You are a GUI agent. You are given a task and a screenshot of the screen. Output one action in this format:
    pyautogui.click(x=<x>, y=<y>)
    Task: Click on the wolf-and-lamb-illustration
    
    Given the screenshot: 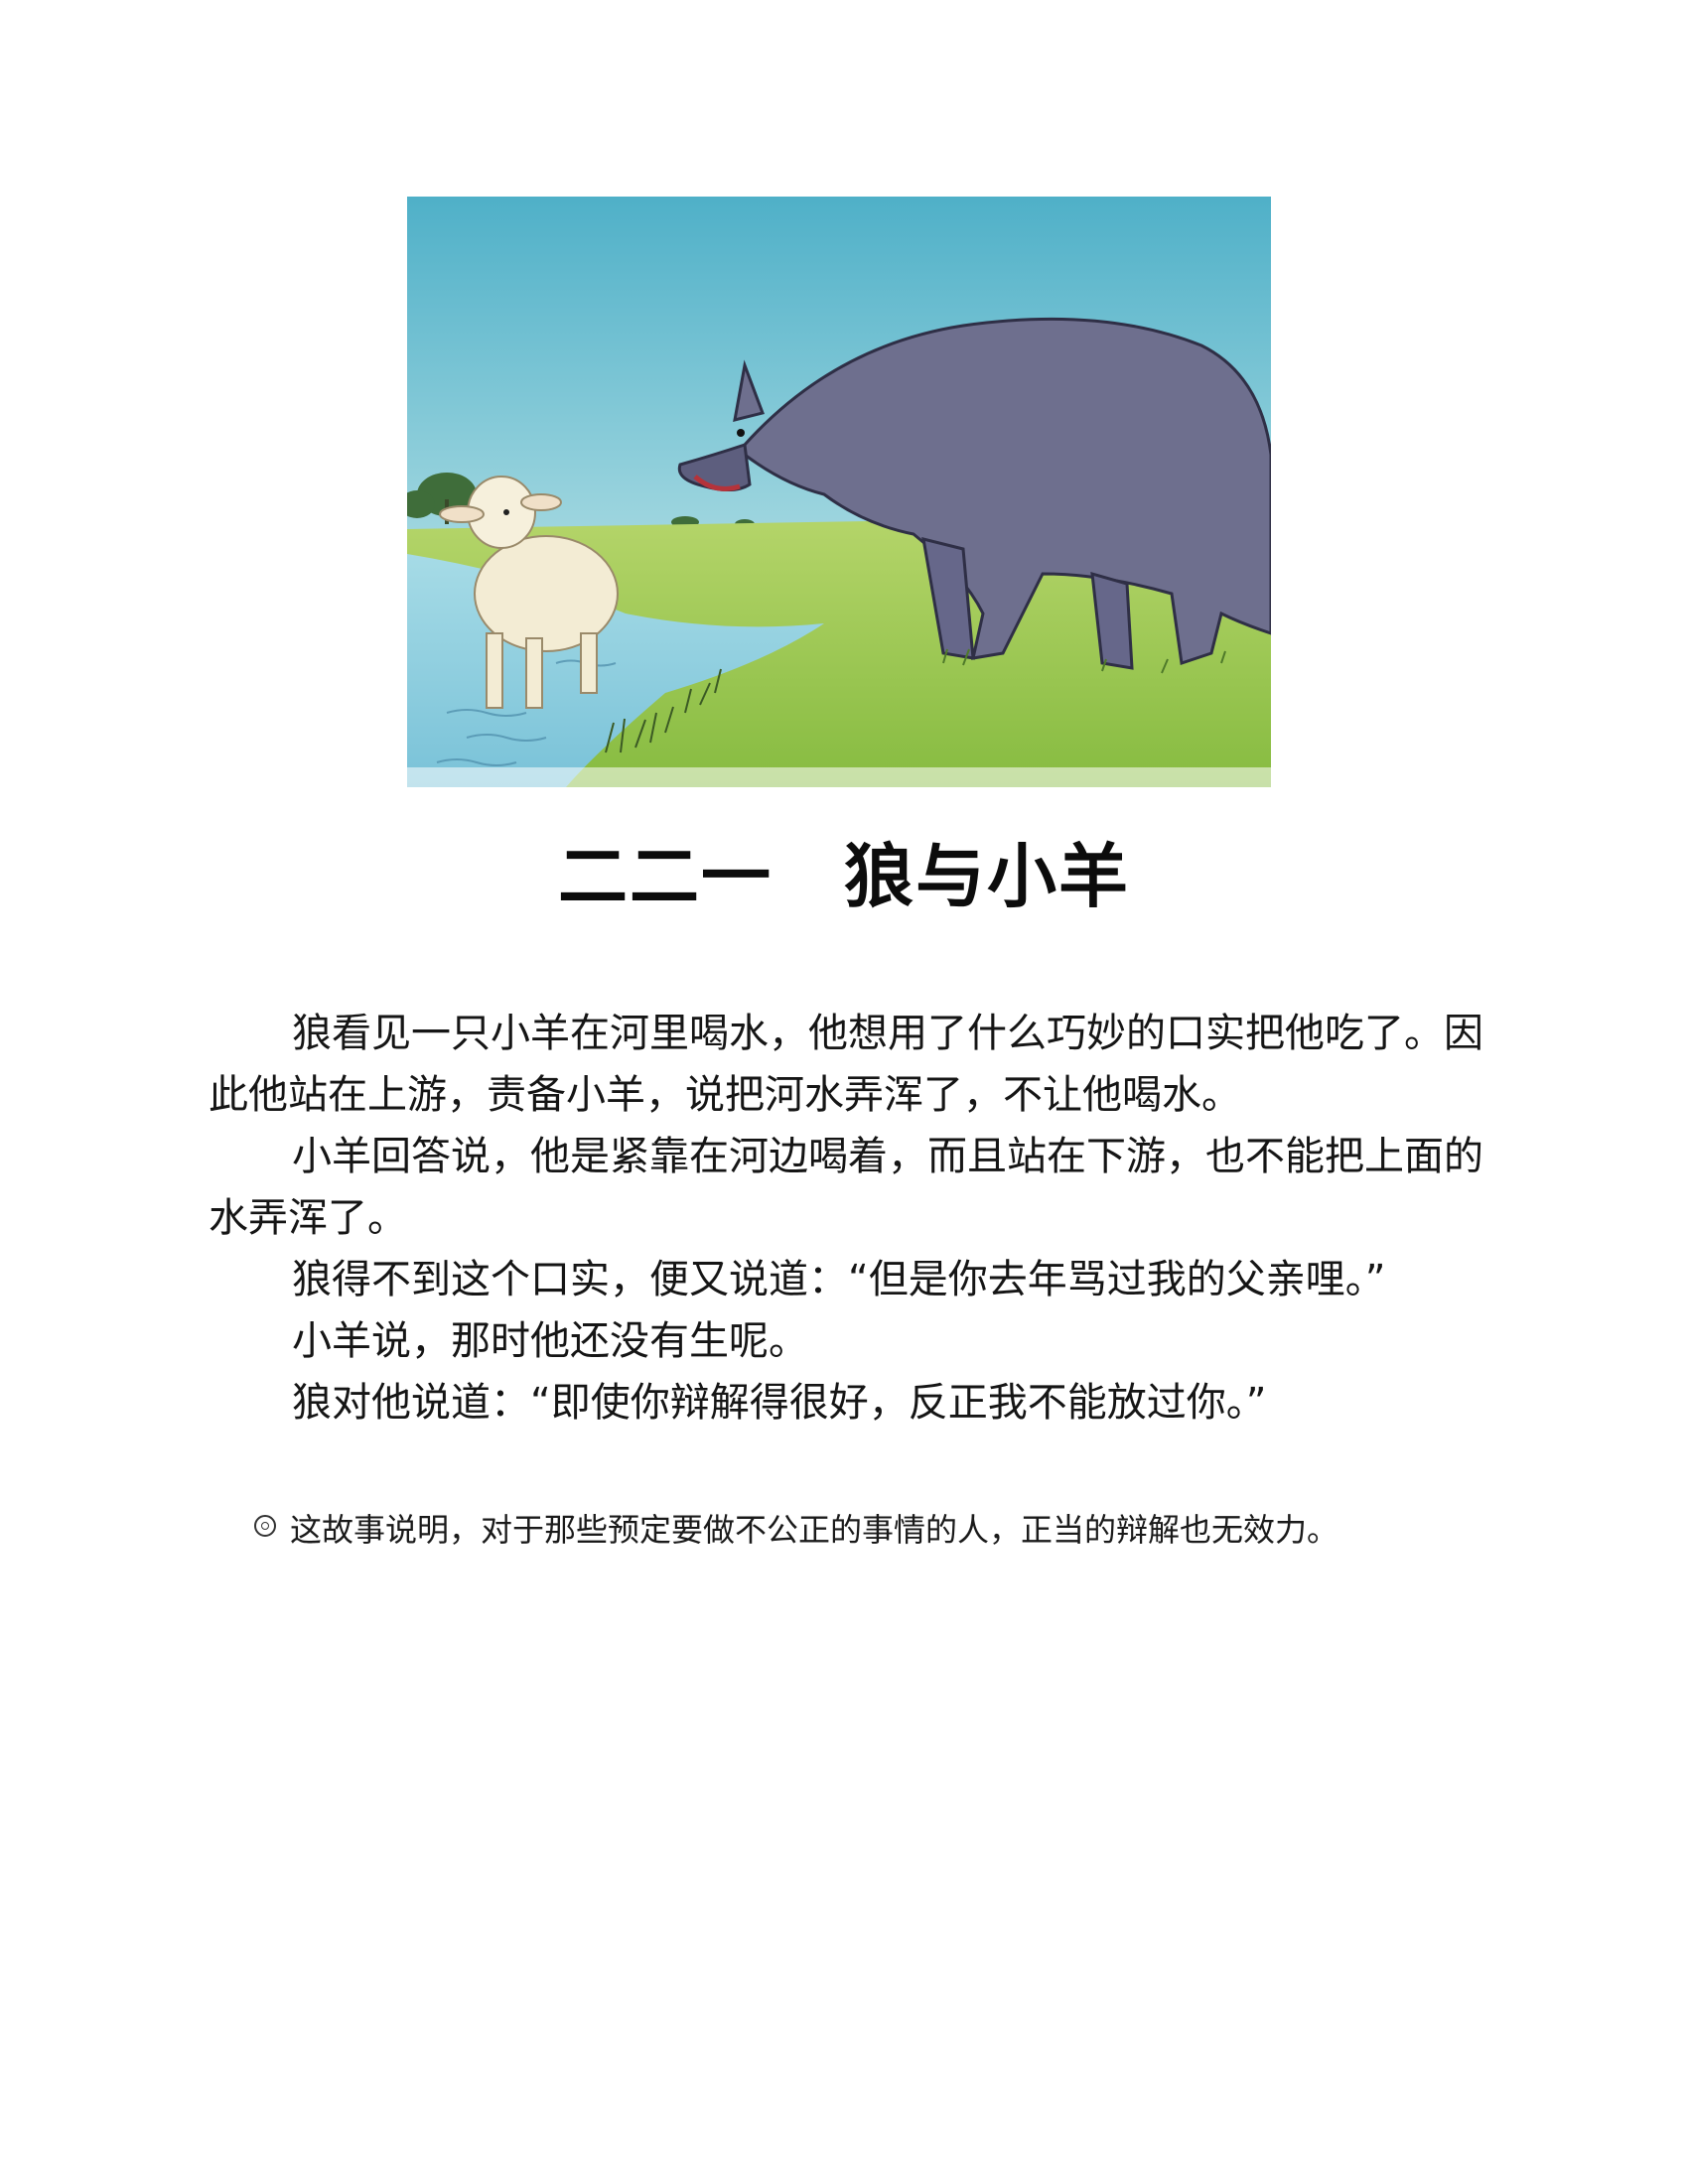 What is the action you would take?
    pyautogui.click(x=839, y=492)
    